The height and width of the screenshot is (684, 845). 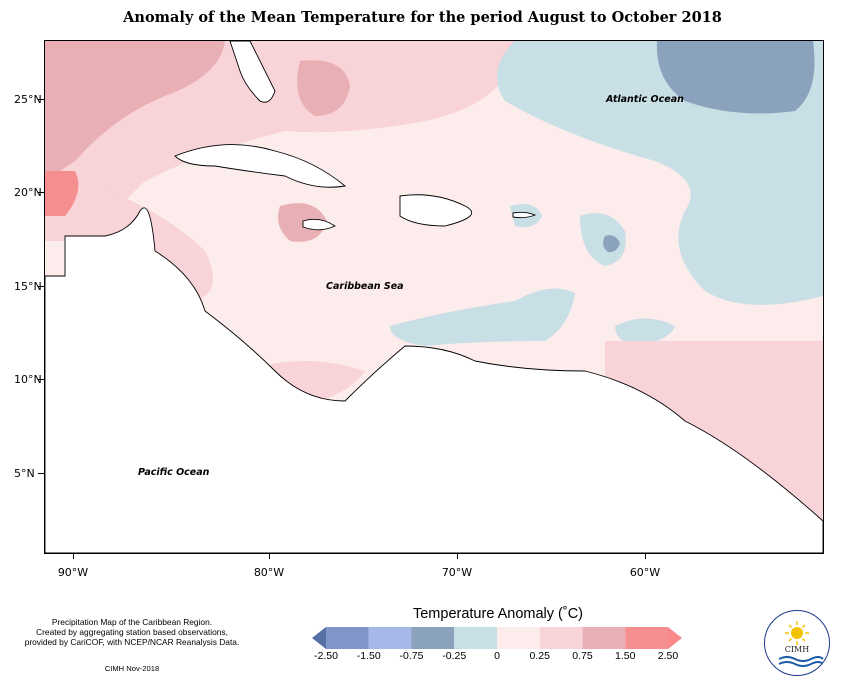 What do you see at coordinates (611, 244) in the screenshot?
I see `cool-antilles-core` at bounding box center [611, 244].